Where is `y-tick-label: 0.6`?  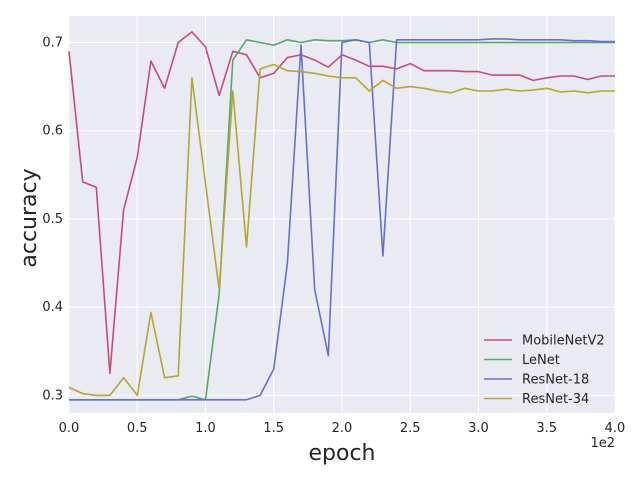 y-tick-label: 0.6 is located at coordinates (52, 131).